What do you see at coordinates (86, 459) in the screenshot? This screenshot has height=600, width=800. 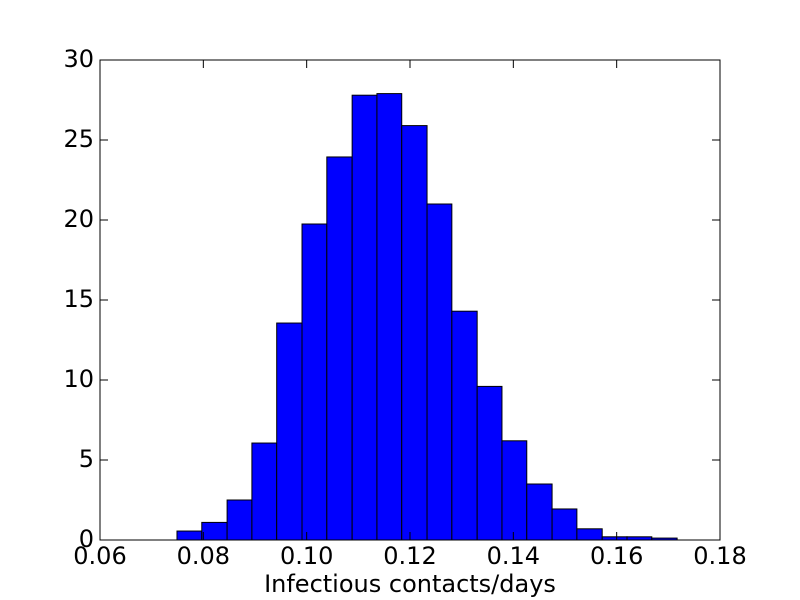 I see `y-tick-label: 5` at bounding box center [86, 459].